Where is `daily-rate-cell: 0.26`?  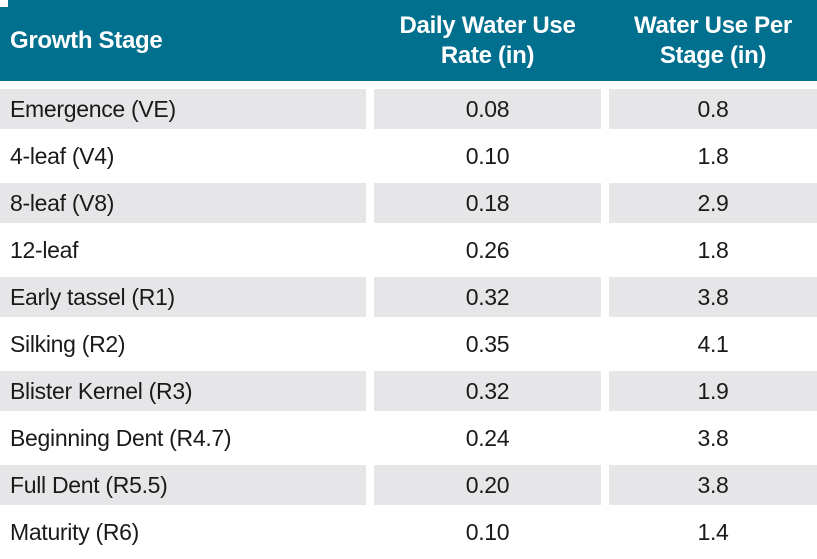 daily-rate-cell: 0.26 is located at coordinates (487, 250).